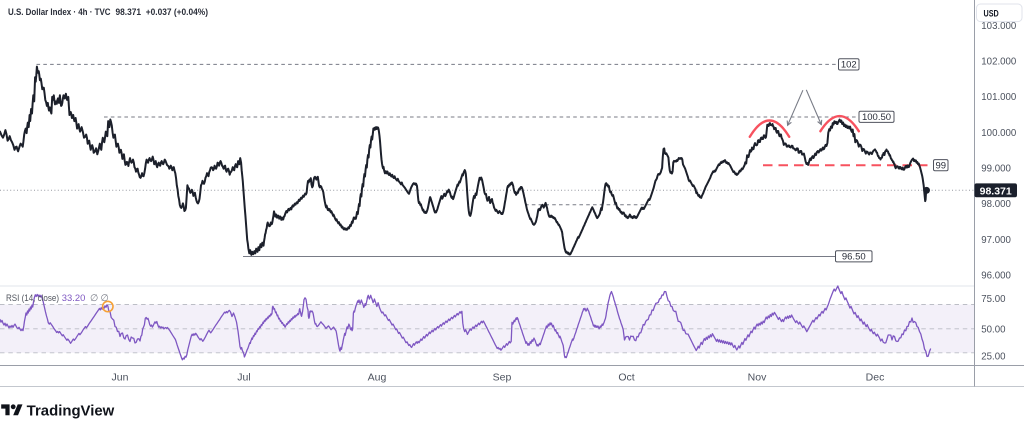 This screenshot has height=430, width=1024. Describe the element at coordinates (59, 12) in the screenshot. I see `svg-text: U.S. Dollar Index · 4h · TVC` at that location.